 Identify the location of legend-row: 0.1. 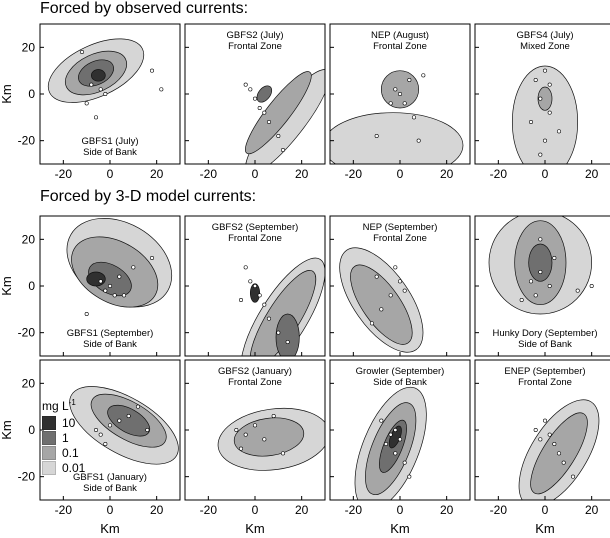
(72, 452).